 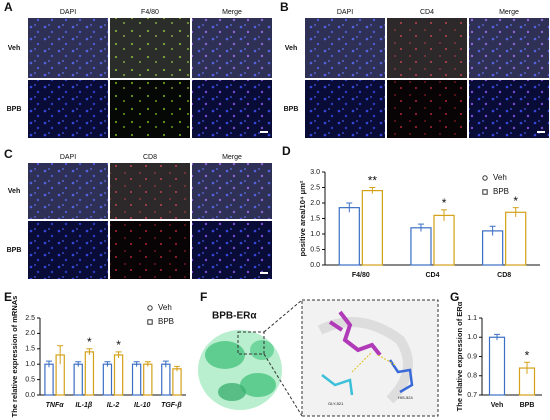 What do you see at coordinates (405, 397) in the screenshot?
I see `residue-label: HIS-524` at bounding box center [405, 397].